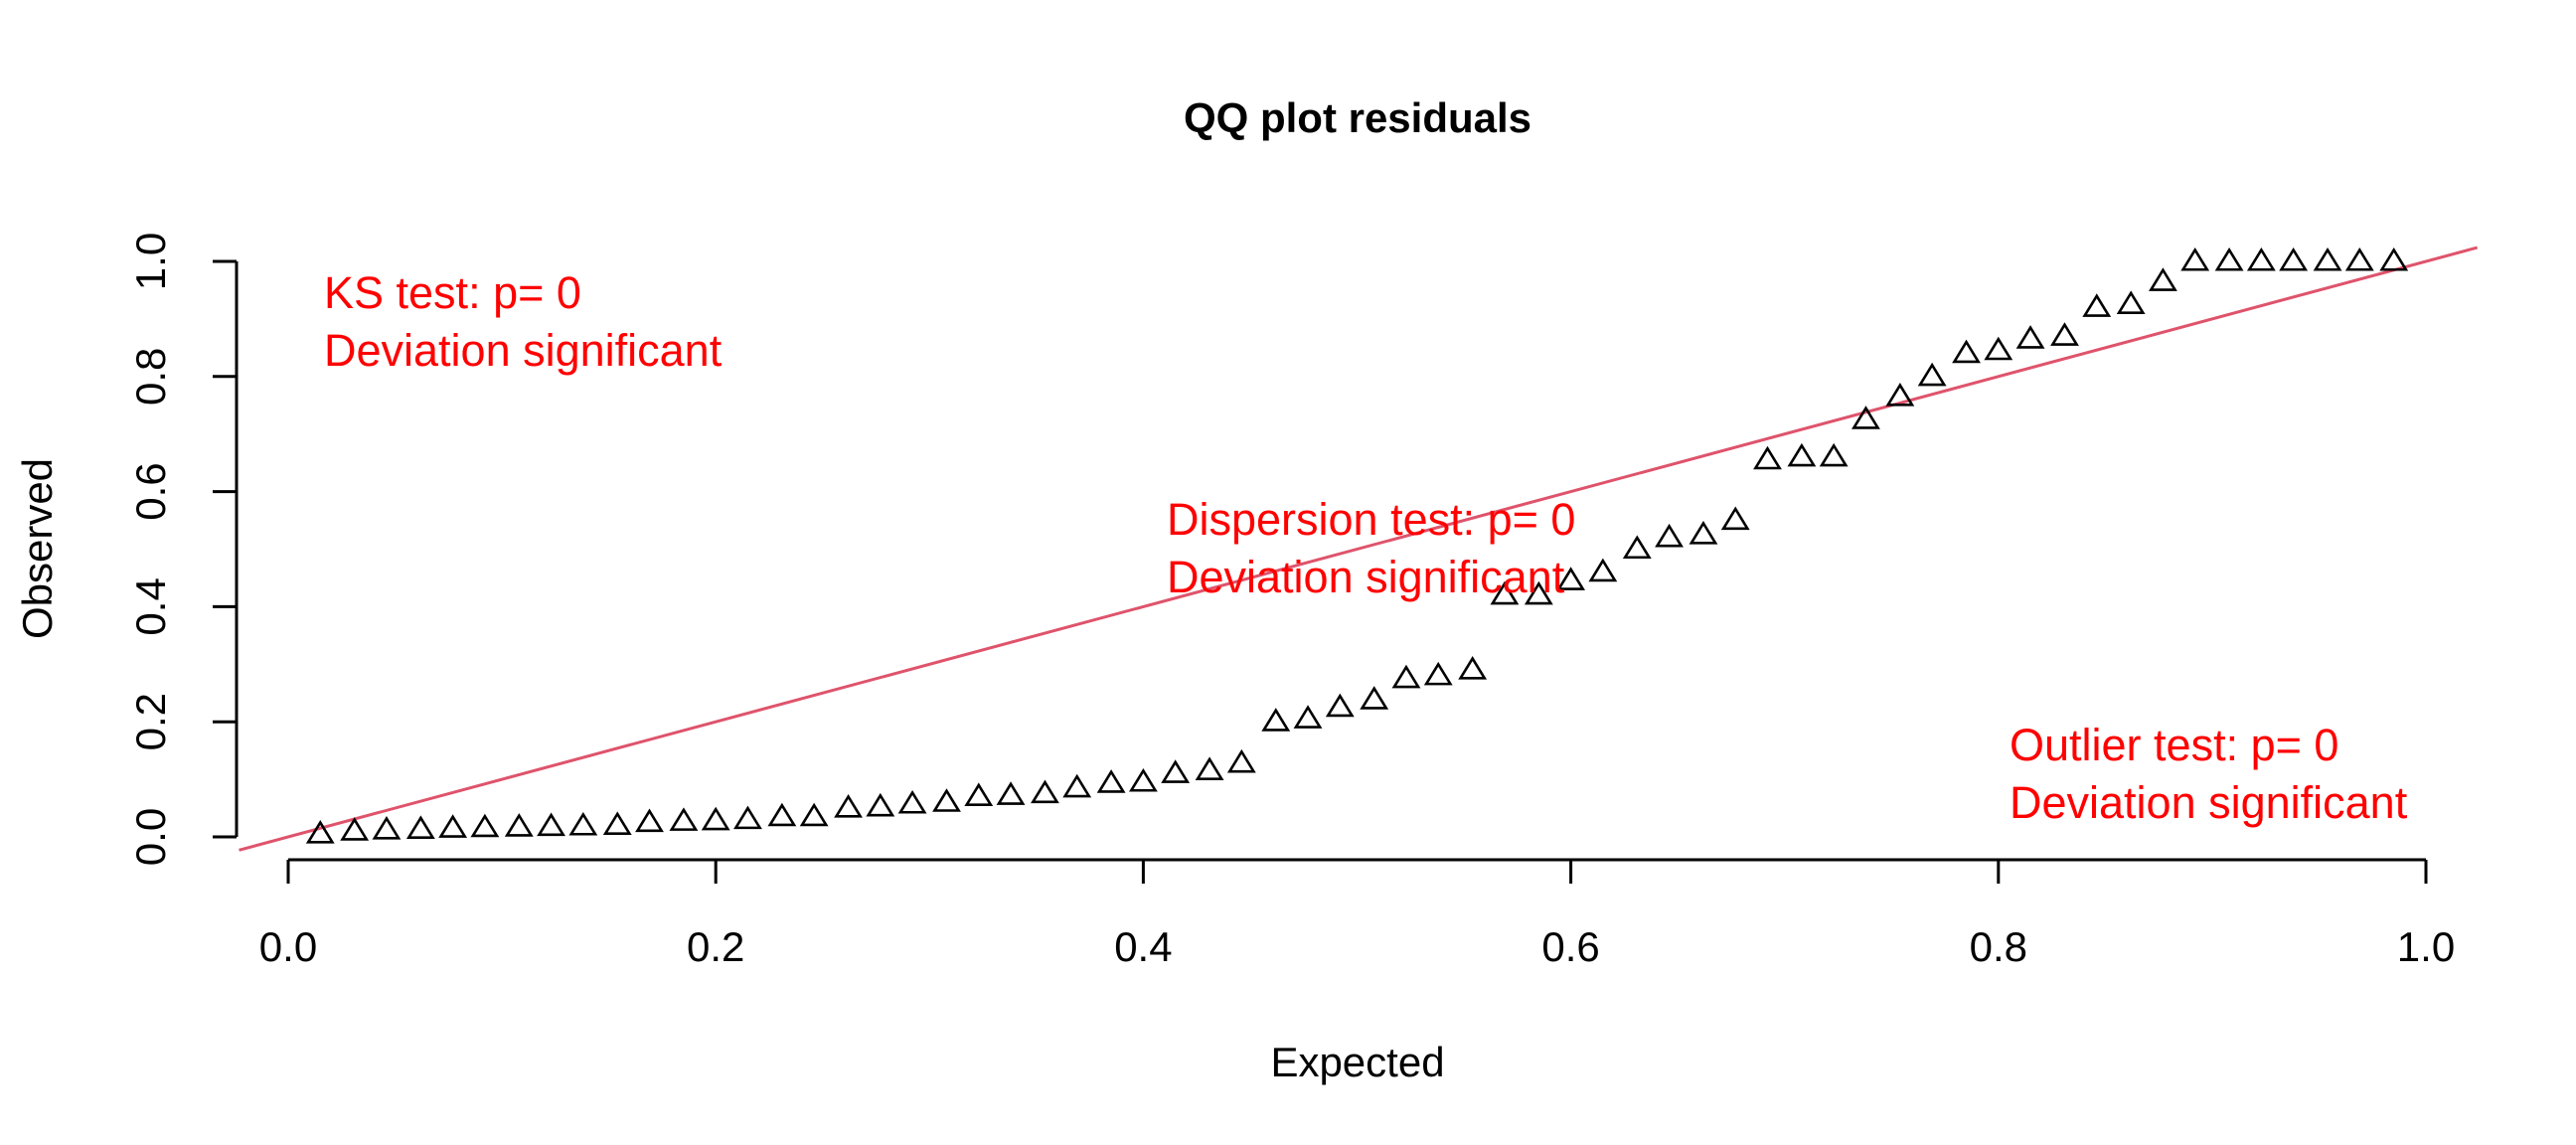 Image resolution: width=2576 pixels, height=1145 pixels. What do you see at coordinates (150, 606) in the screenshot?
I see `y-tick-label: 0.4` at bounding box center [150, 606].